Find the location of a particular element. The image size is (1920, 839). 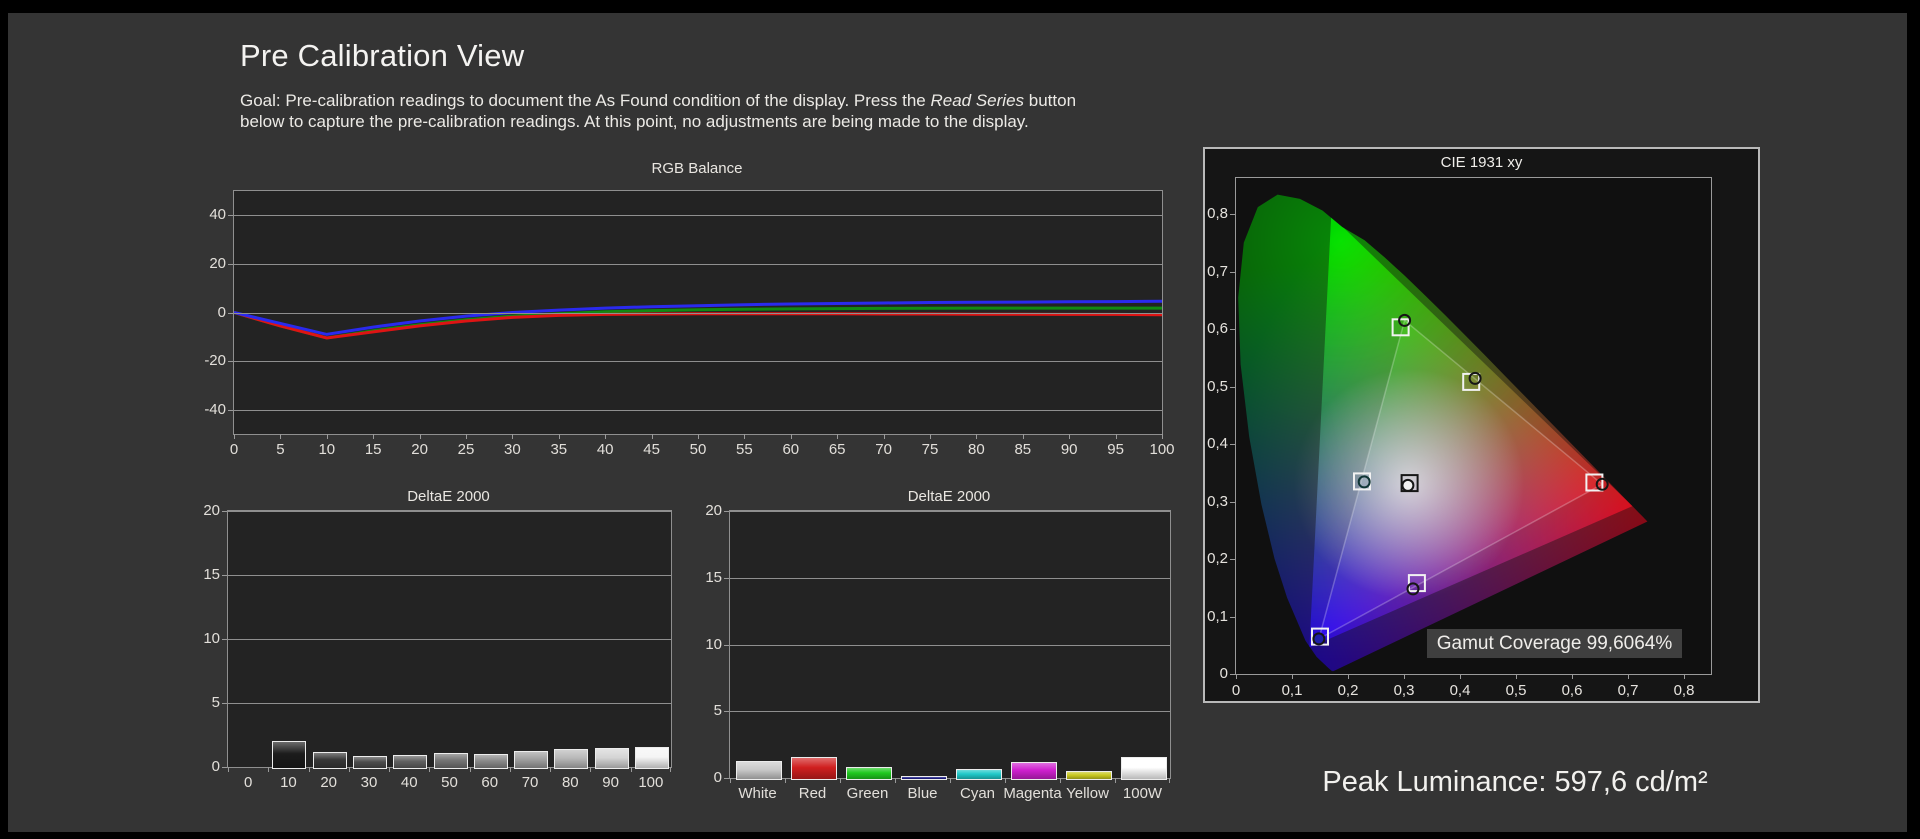

bar-label: 40 is located at coordinates (409, 782).